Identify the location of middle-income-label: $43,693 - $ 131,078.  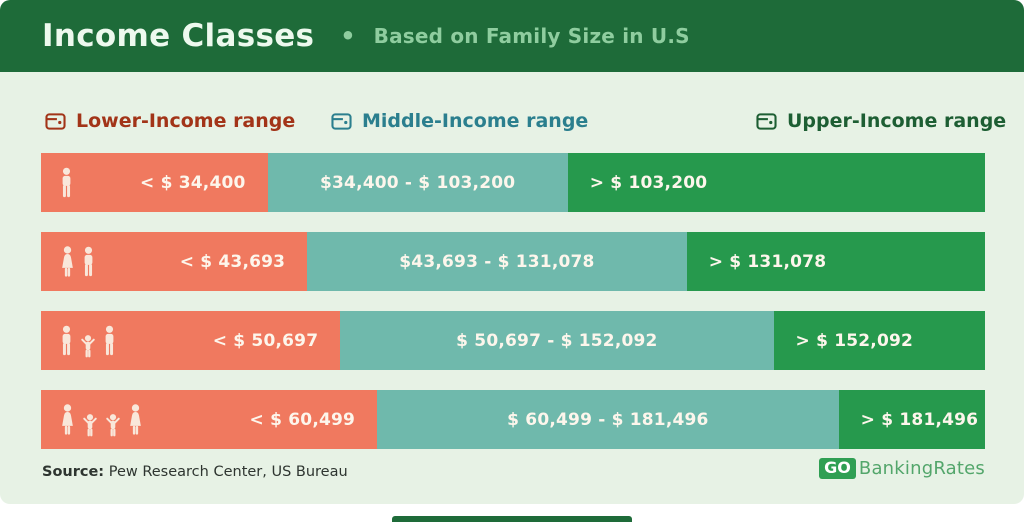
(497, 261).